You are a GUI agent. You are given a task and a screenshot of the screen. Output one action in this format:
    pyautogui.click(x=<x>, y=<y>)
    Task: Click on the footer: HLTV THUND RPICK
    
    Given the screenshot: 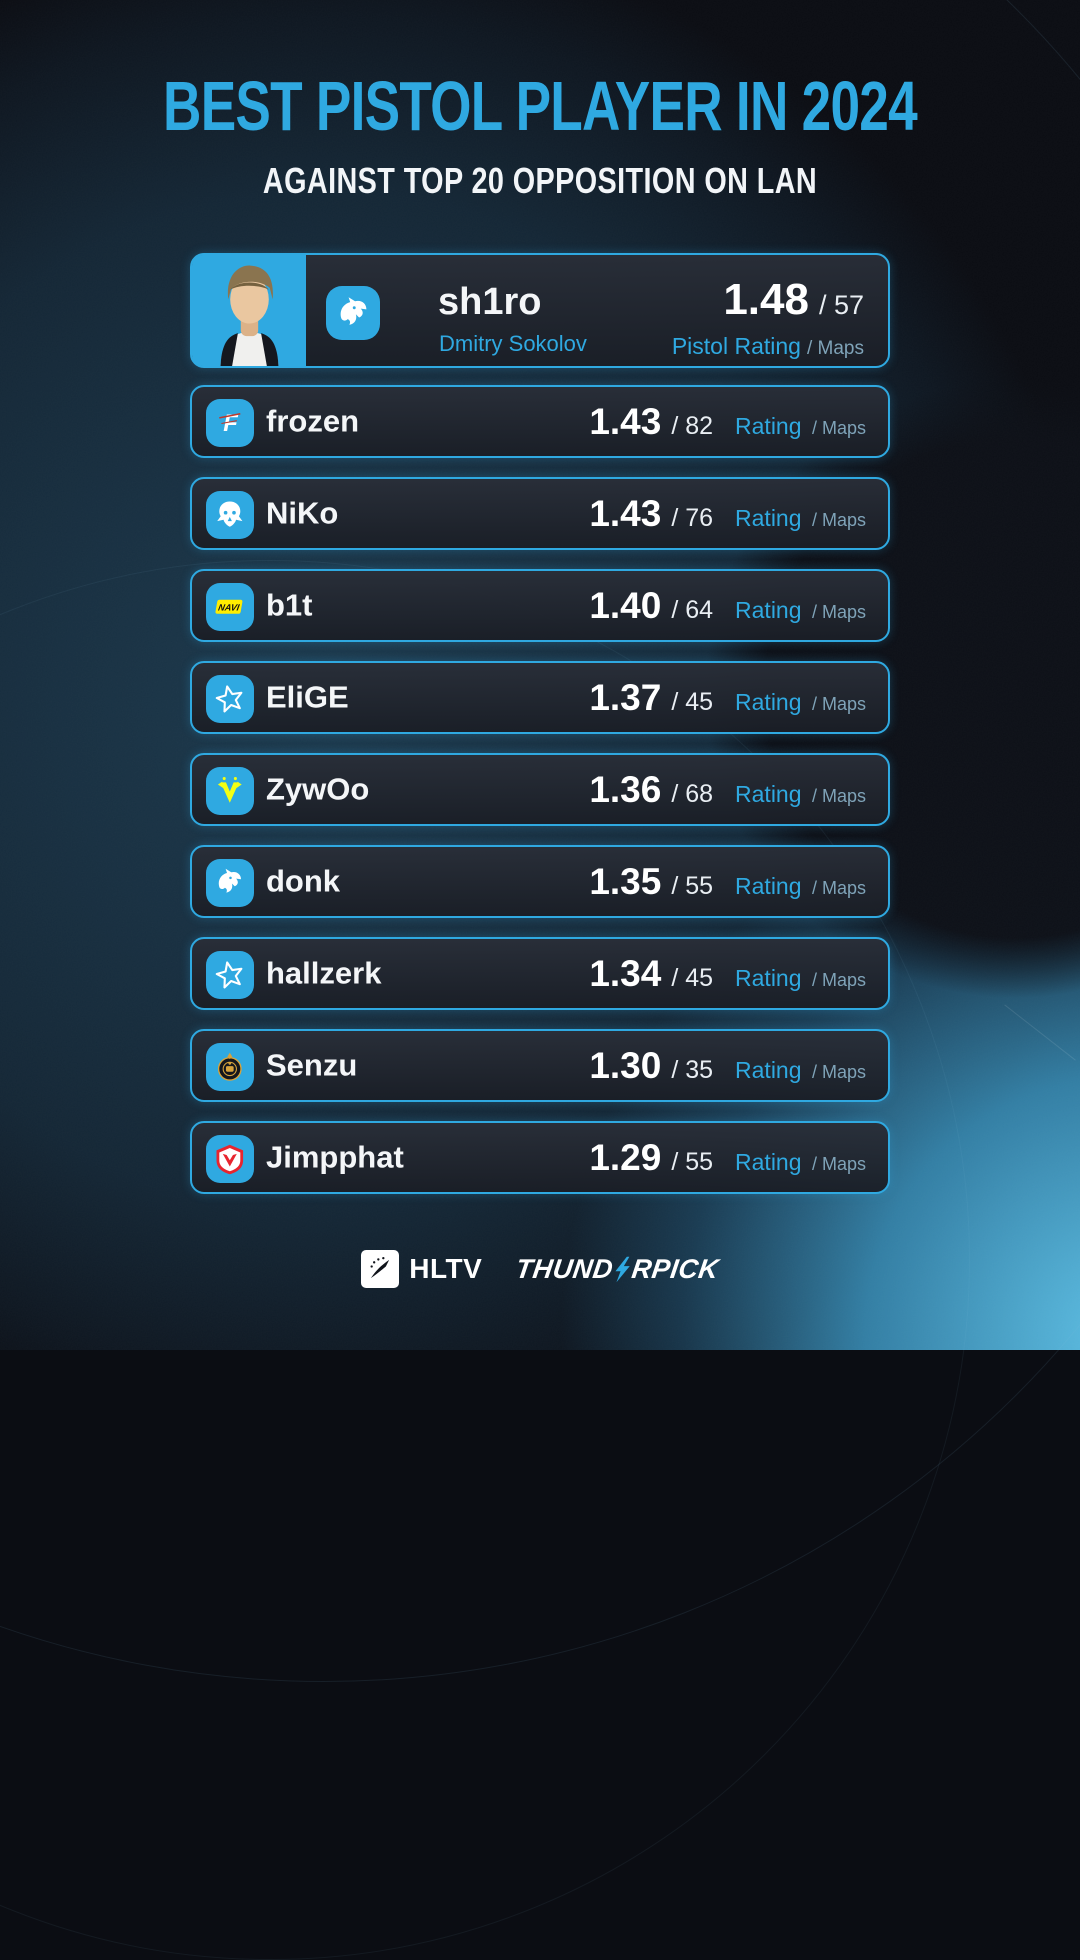 What is the action you would take?
    pyautogui.click(x=540, y=1269)
    